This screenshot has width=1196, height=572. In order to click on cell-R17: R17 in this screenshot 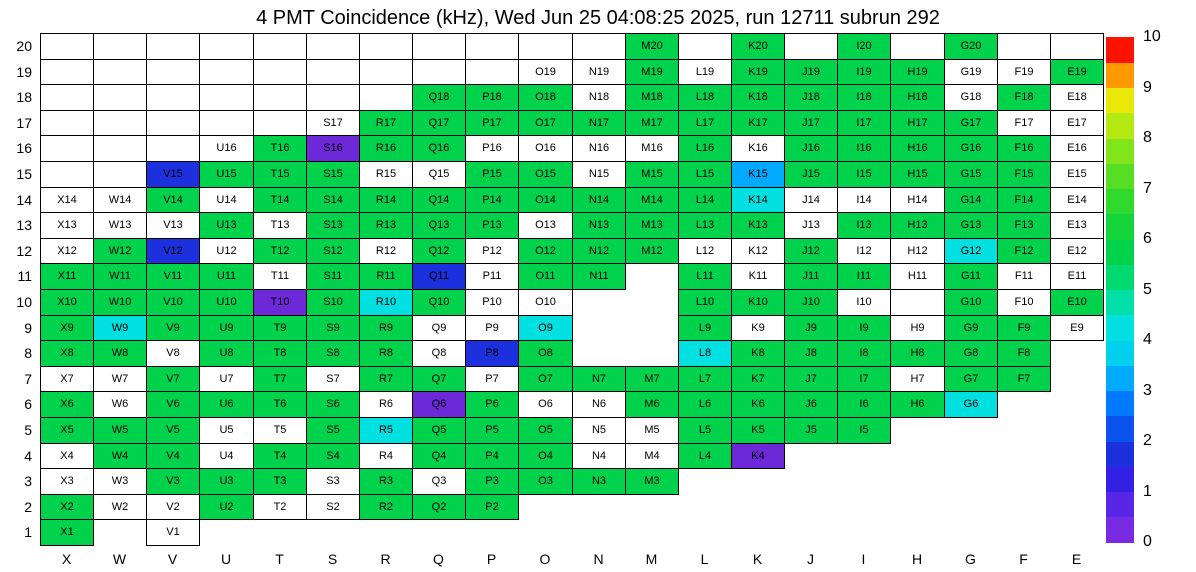, I will do `click(386, 123)`.